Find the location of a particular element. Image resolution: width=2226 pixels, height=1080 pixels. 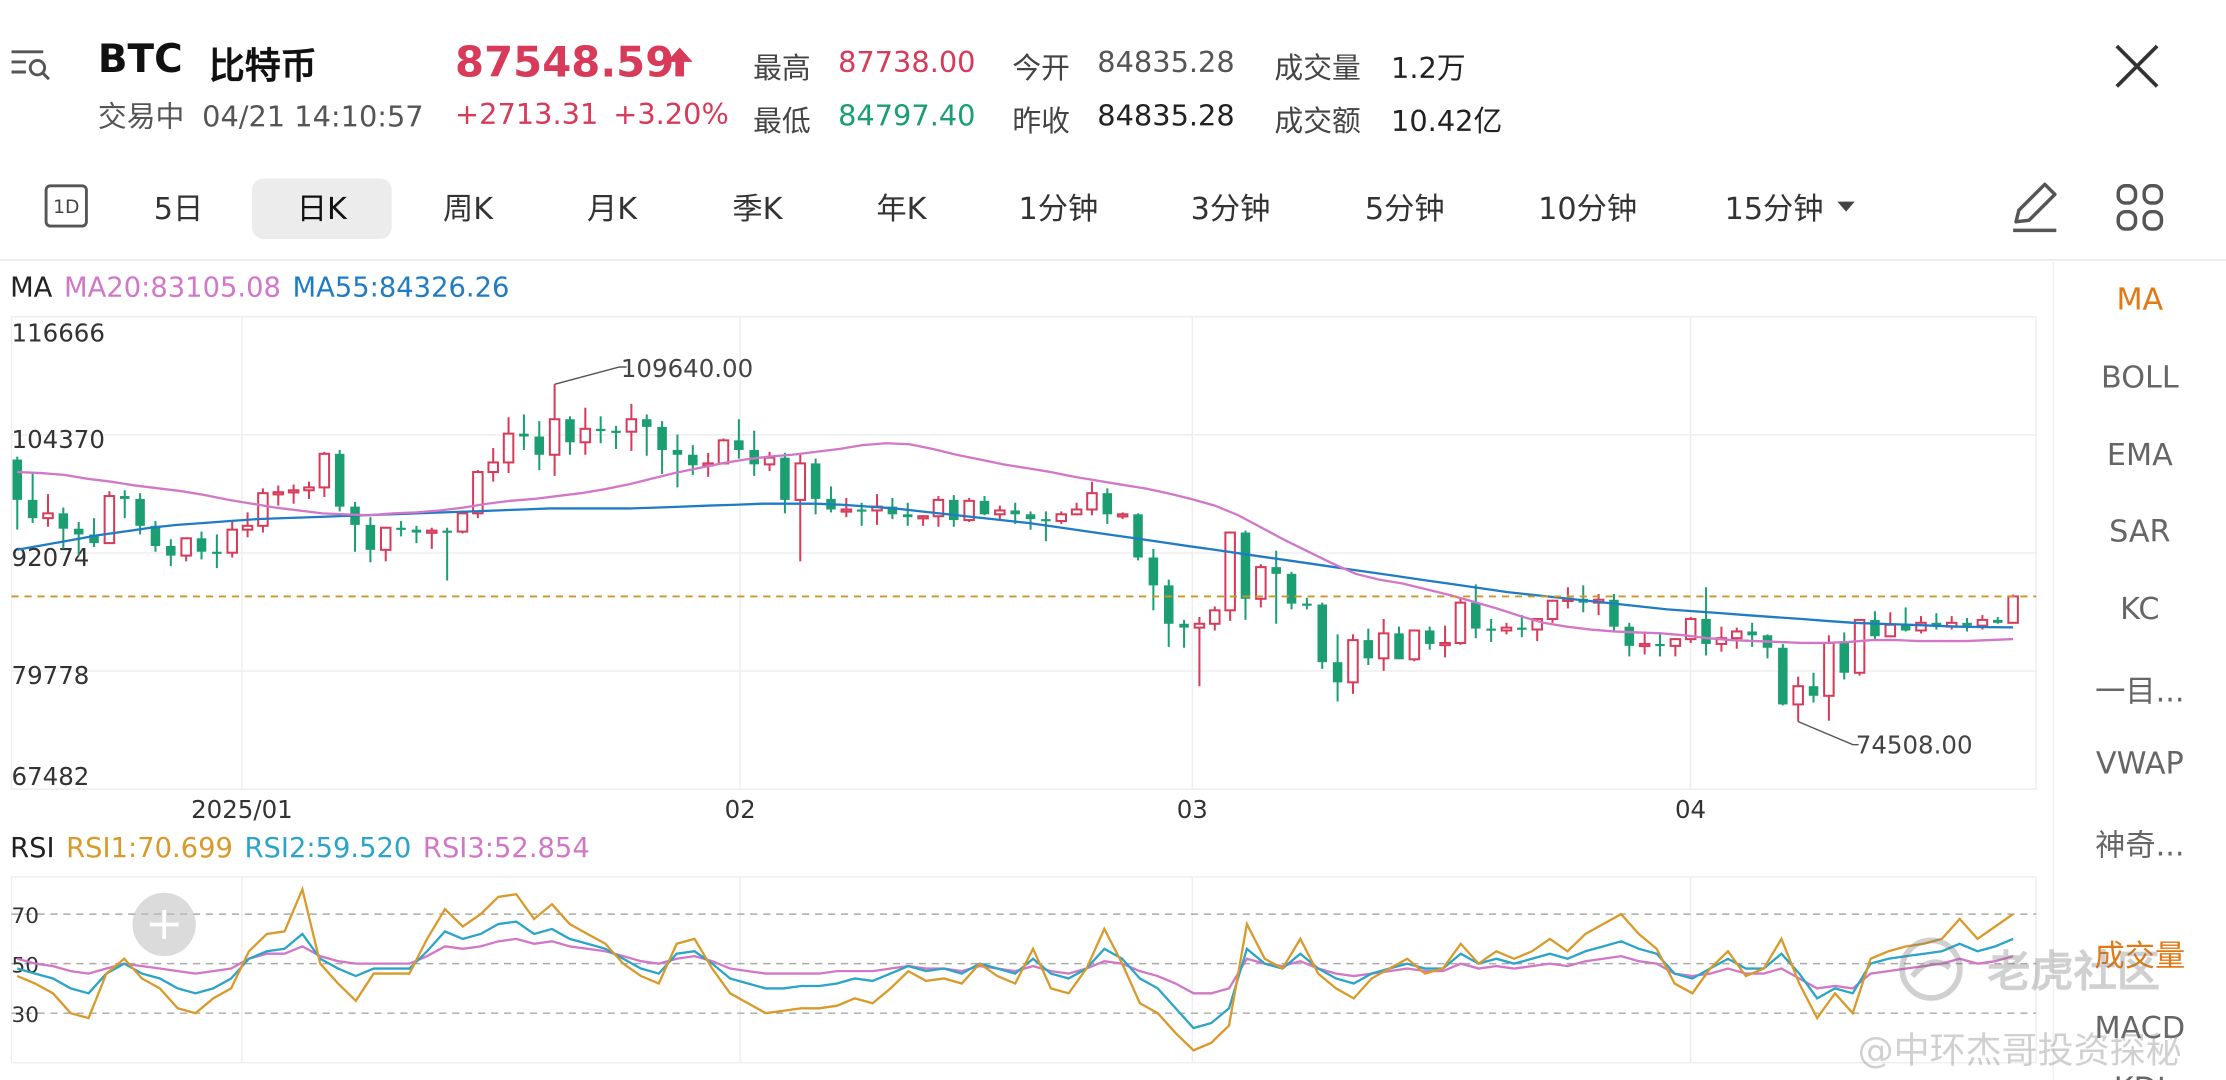

tab-3min: 3分钟 is located at coordinates (1230, 209).